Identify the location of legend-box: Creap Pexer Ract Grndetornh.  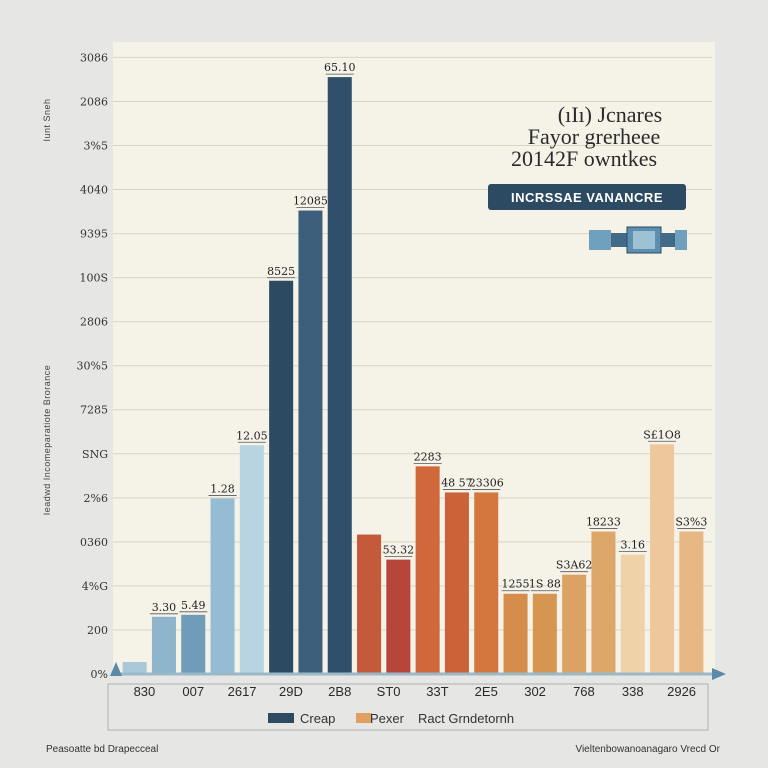
(408, 707).